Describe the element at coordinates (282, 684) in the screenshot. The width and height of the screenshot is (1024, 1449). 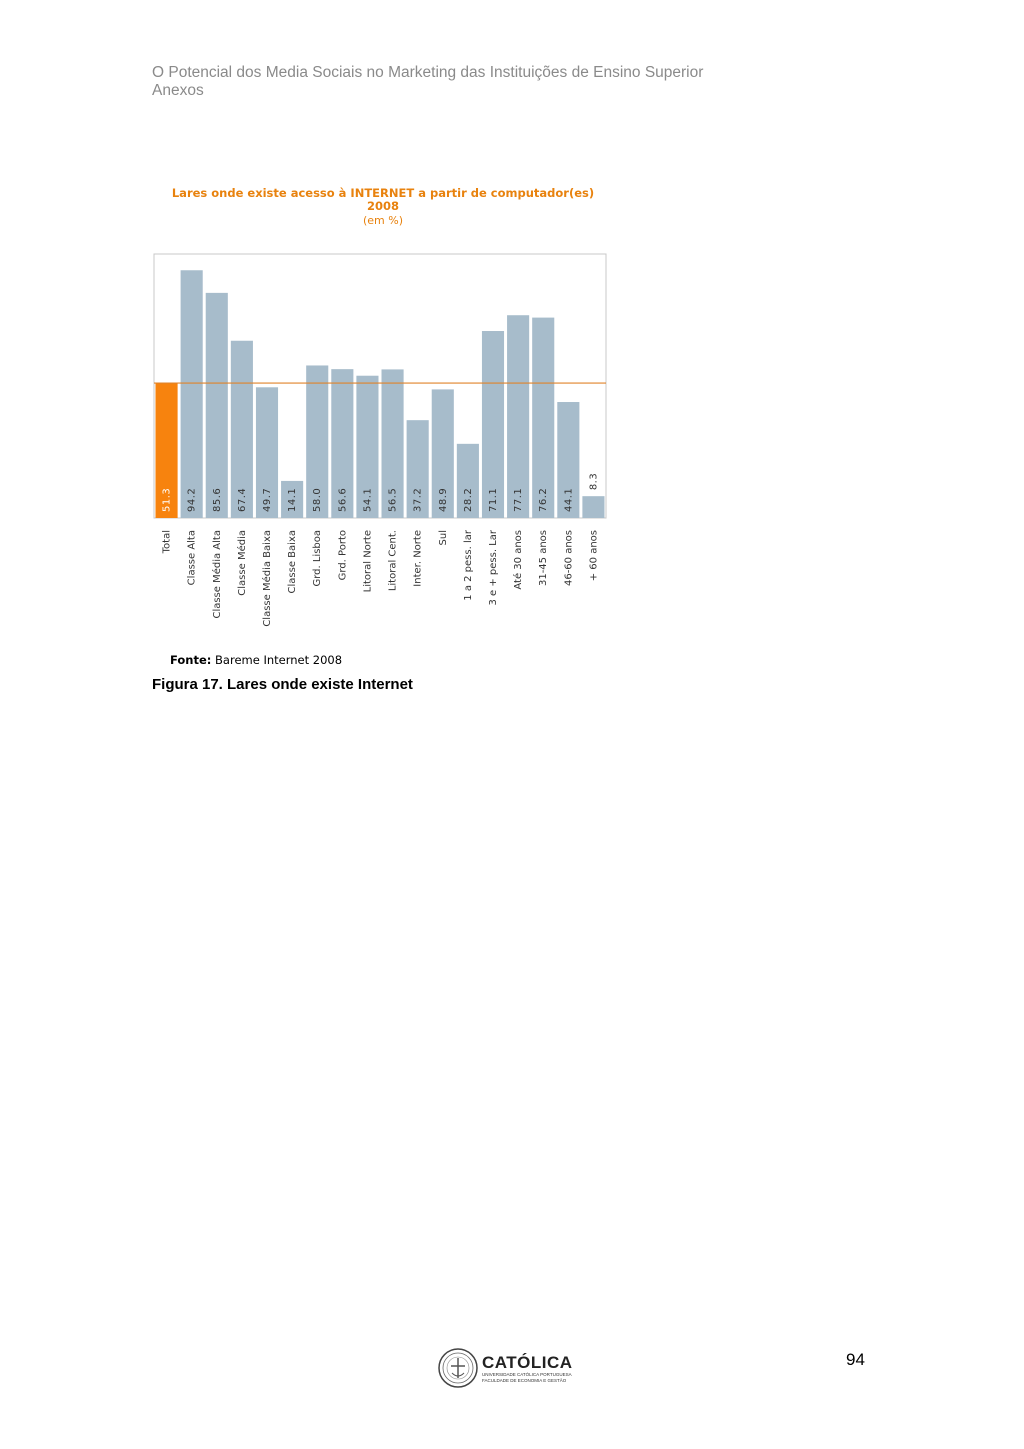
I see `figure-caption: Figura 17. Lares onde existe Internet` at that location.